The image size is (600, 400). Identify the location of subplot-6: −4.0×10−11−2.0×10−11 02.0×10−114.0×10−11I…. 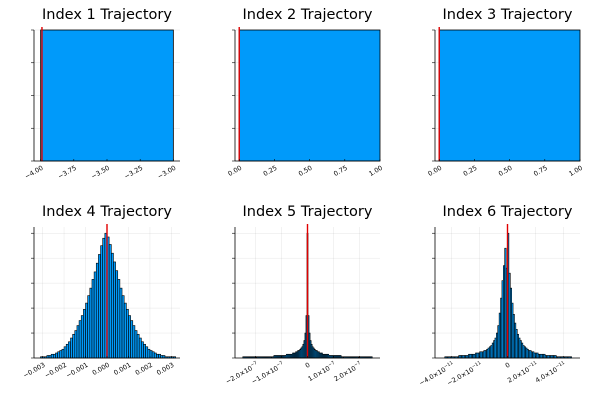
(499, 295).